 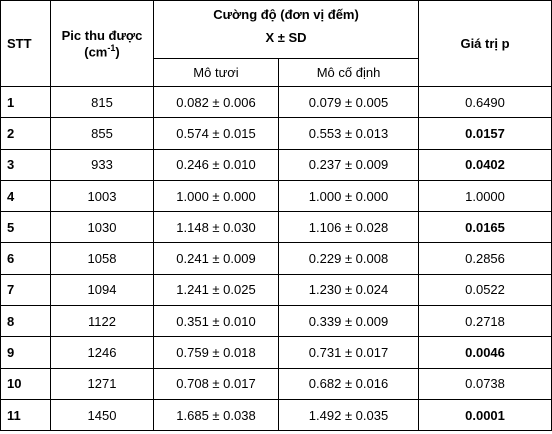 I want to click on table-cell: 0.079 ± 0.005, so click(x=348, y=102).